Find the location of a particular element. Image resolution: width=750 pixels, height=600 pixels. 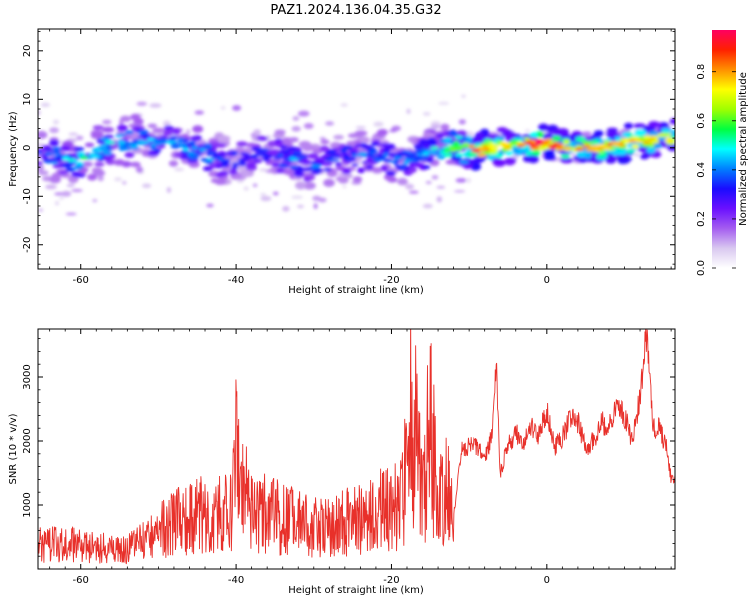

spectrogram-x-tick-label: 0 is located at coordinates (547, 280).